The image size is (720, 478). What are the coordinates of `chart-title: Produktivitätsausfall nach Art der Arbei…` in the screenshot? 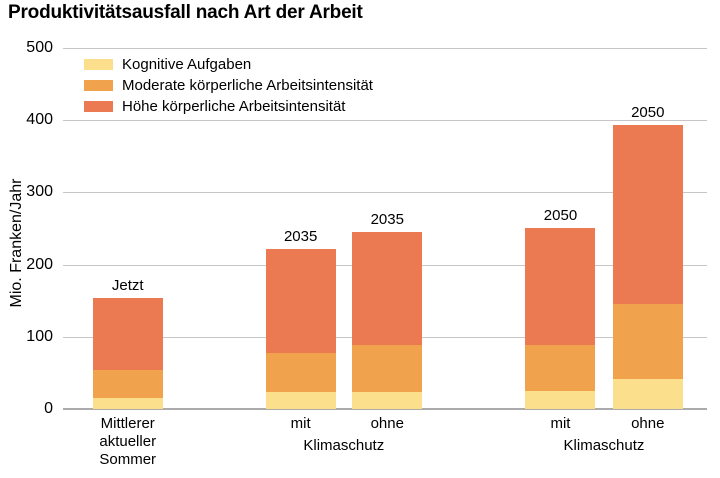 It's located at (185, 12).